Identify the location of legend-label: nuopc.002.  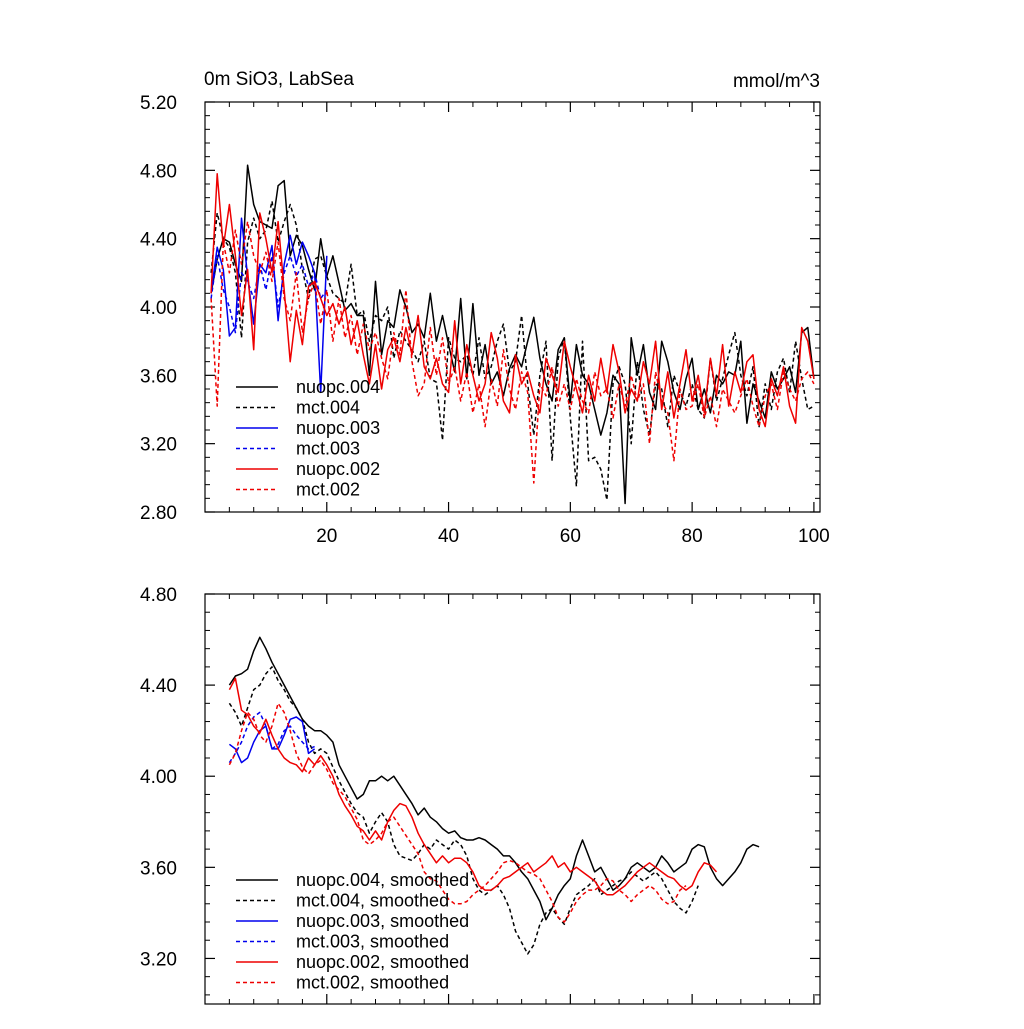
(338, 469).